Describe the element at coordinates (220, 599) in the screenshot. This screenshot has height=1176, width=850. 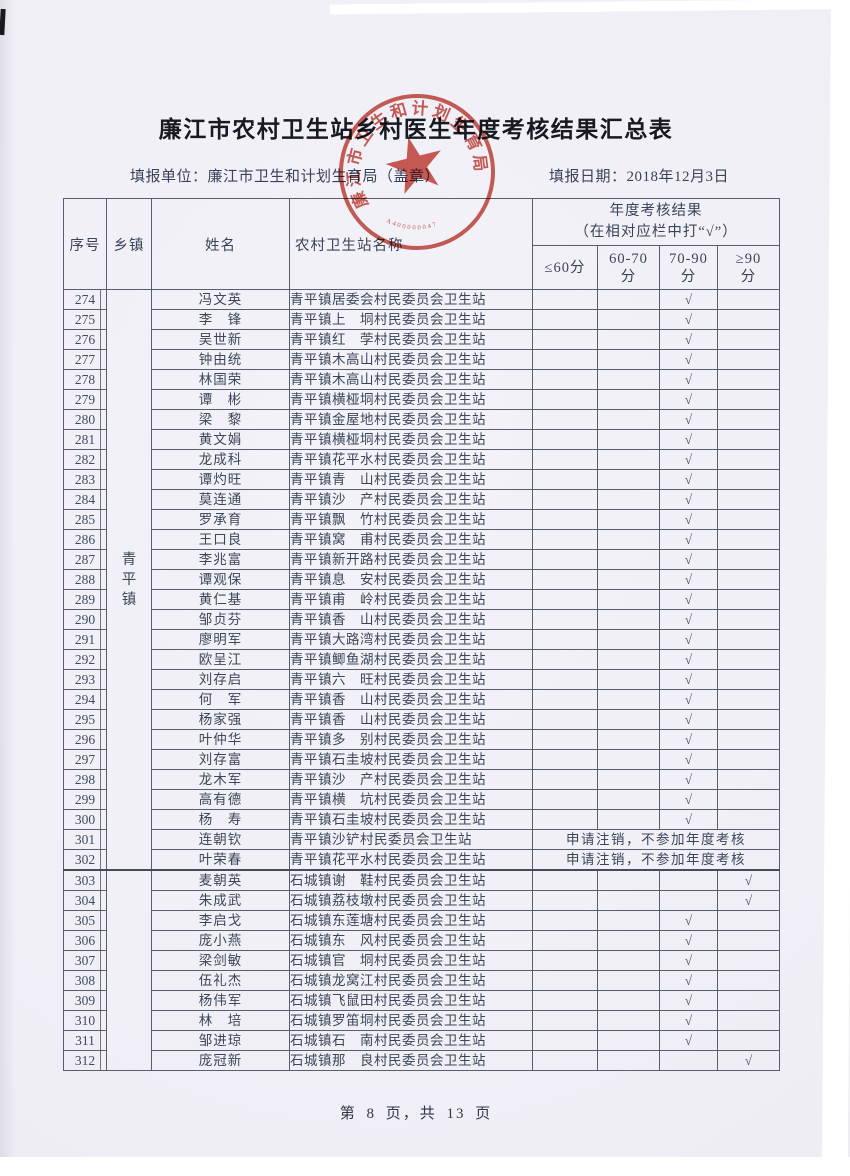
I see `name-cell: 黄仁基` at that location.